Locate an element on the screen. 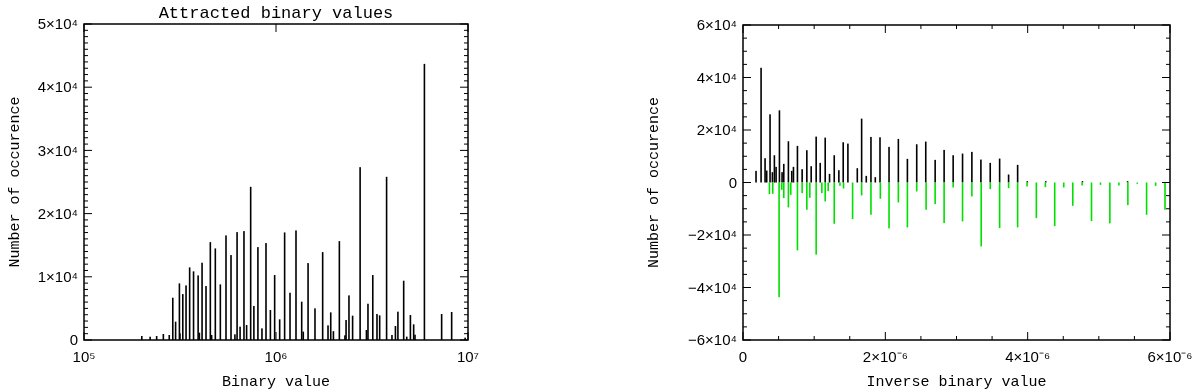  x-tick-label: 6×10⁻⁶ is located at coordinates (1170, 356).